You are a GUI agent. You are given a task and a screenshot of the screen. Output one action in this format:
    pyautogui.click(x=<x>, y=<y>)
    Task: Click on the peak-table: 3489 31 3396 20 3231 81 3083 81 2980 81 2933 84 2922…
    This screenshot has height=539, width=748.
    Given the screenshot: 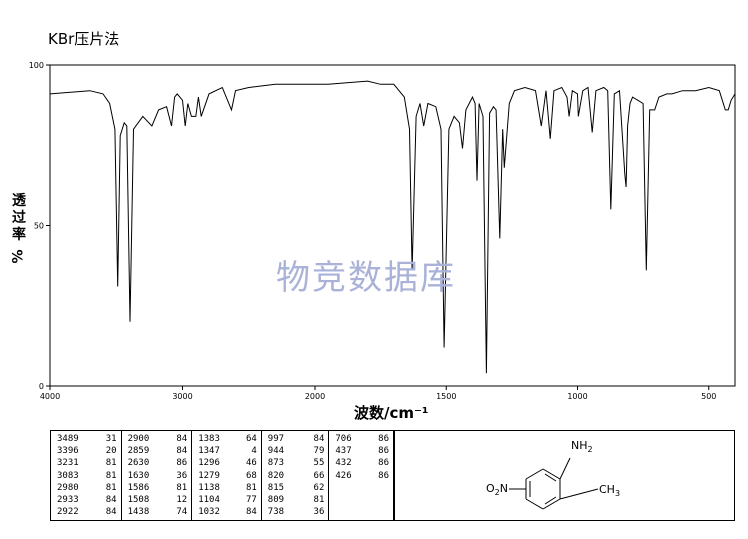 What is the action you would take?
    pyautogui.click(x=222, y=475)
    